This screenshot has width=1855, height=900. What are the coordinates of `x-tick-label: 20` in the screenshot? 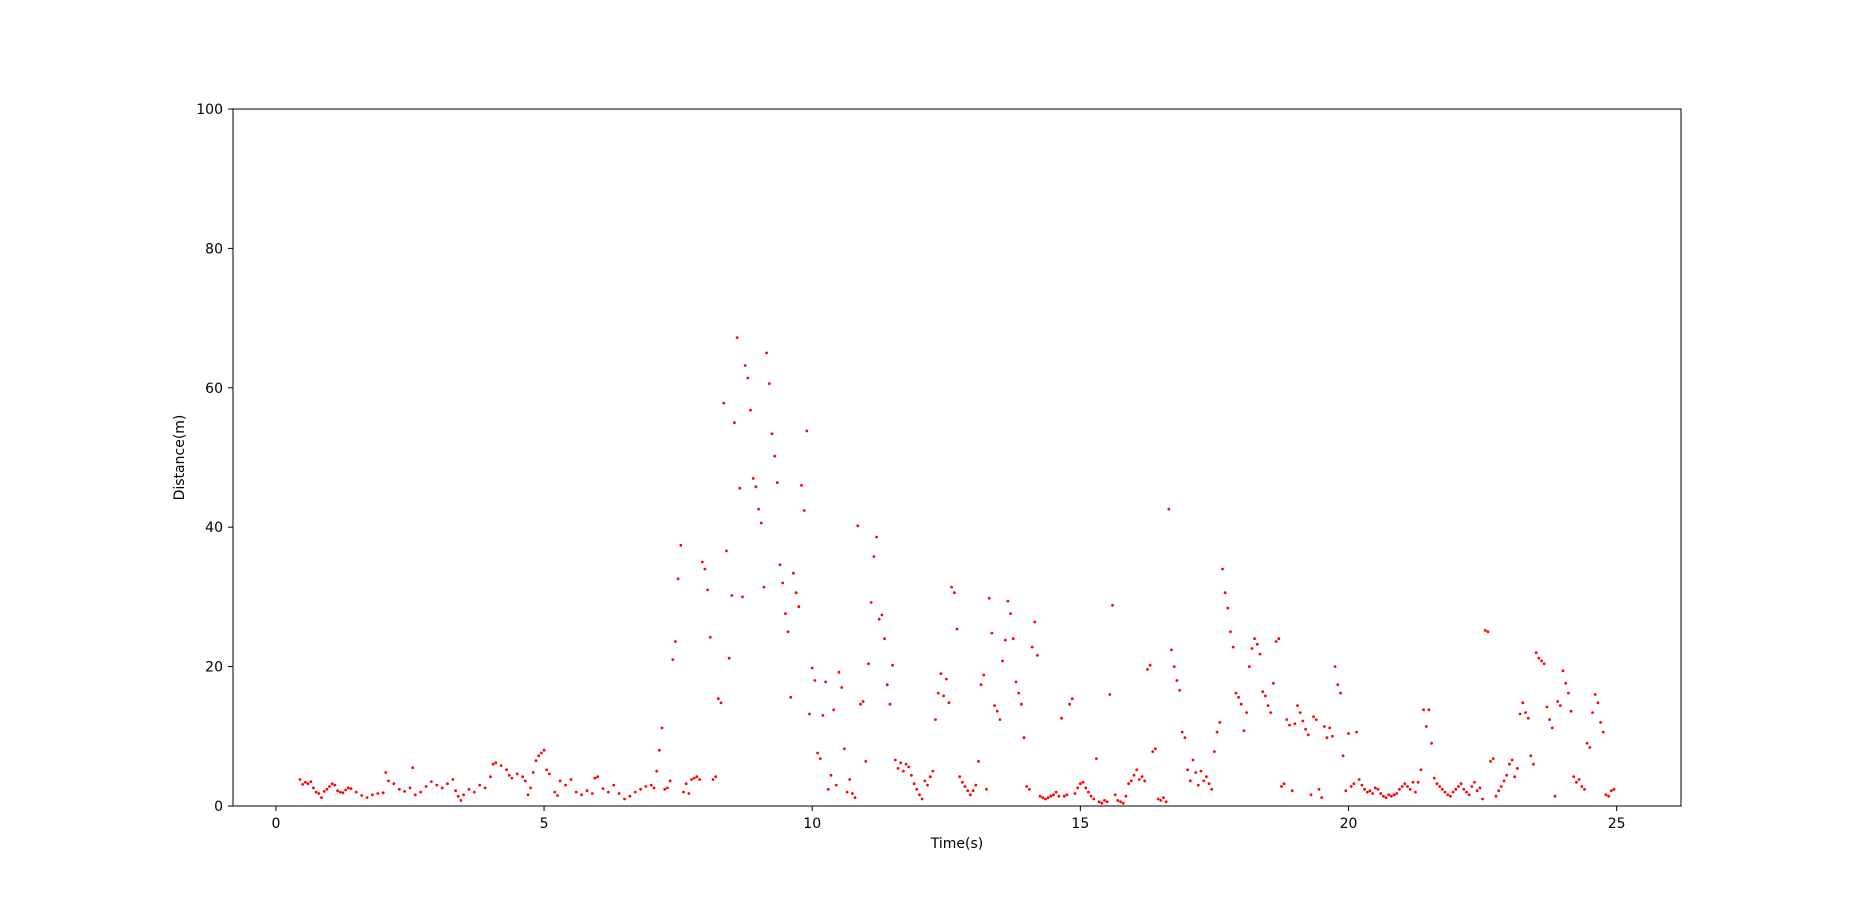 It's located at (1349, 824).